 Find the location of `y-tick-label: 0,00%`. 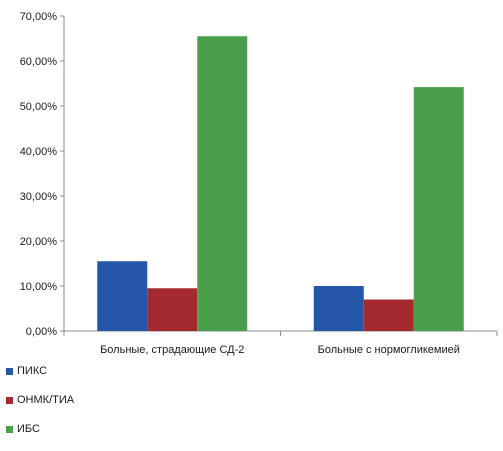

y-tick-label: 0,00% is located at coordinates (41, 332).